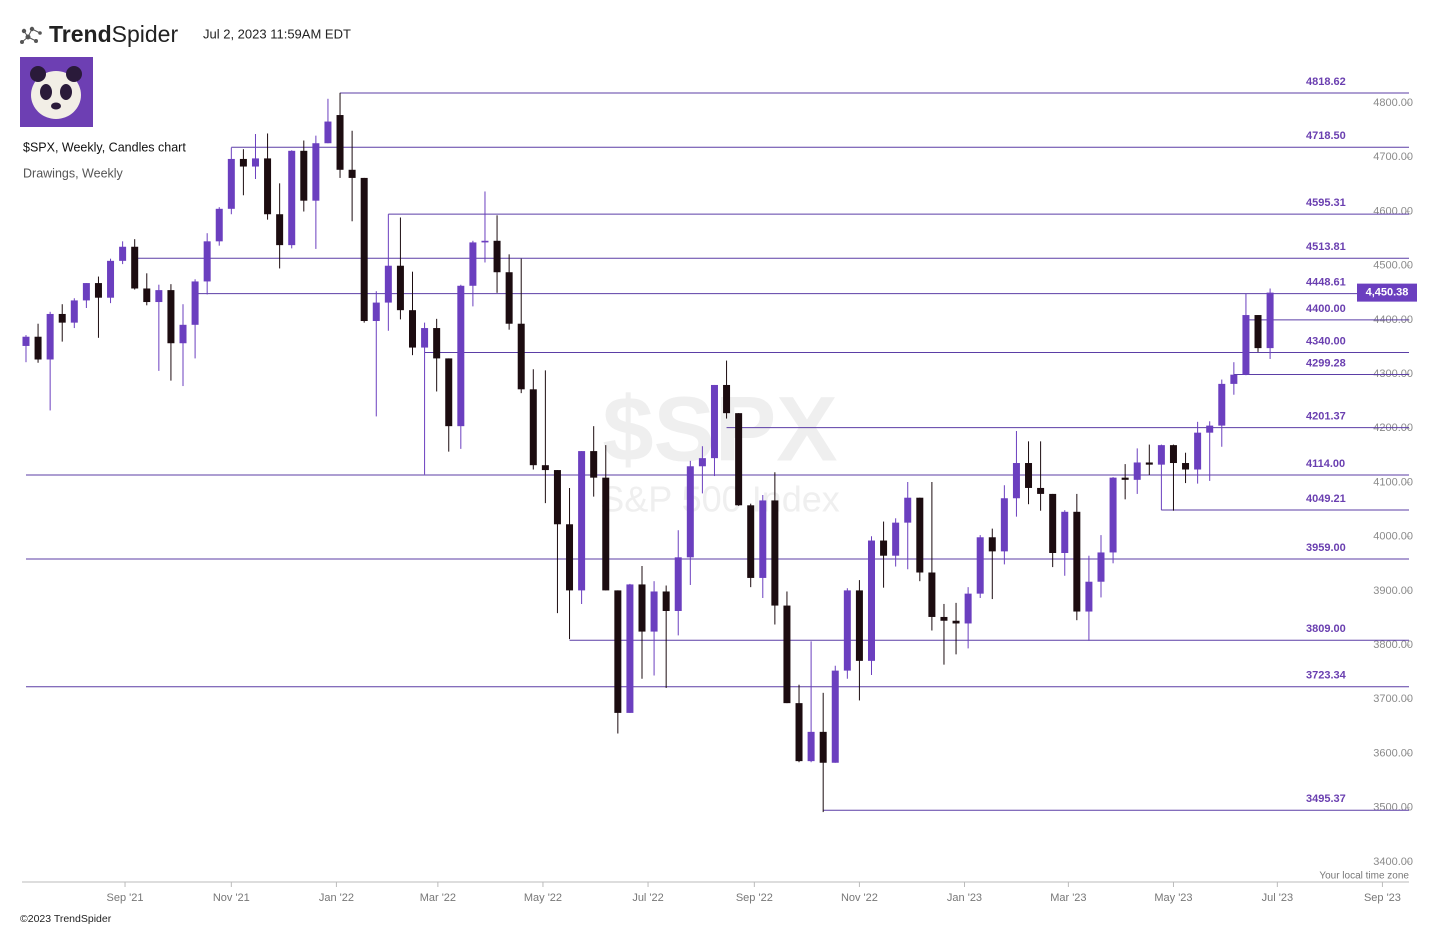 The width and height of the screenshot is (1439, 929). What do you see at coordinates (719, 429) in the screenshot?
I see `watermark: $SPX` at bounding box center [719, 429].